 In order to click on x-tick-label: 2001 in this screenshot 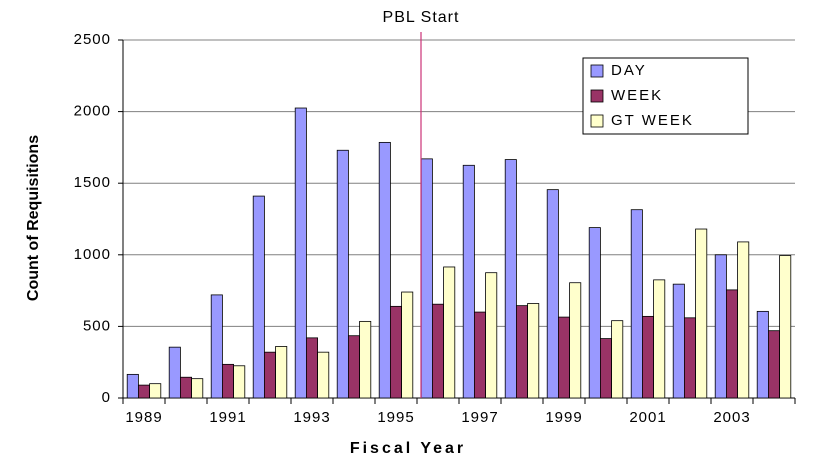, I will do `click(647, 417)`.